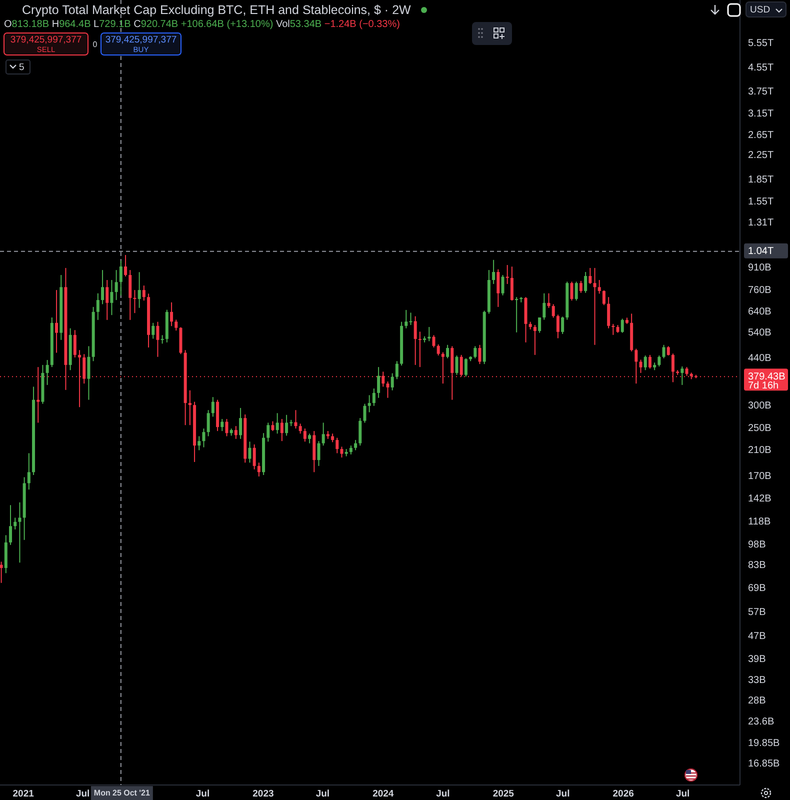  What do you see at coordinates (761, 202) in the screenshot?
I see `y-tick-label: 1.55T` at bounding box center [761, 202].